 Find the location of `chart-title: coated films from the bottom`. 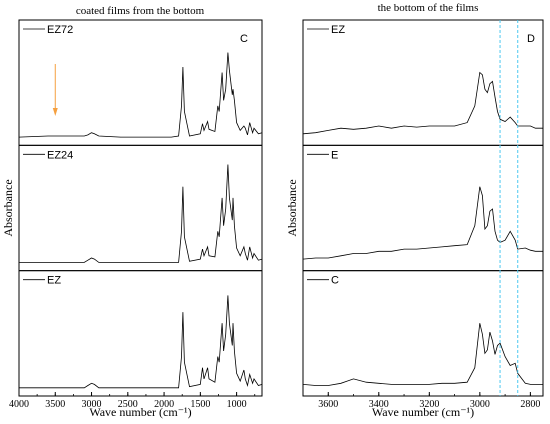

chart-title: coated films from the bottom is located at coordinates (140, 11).